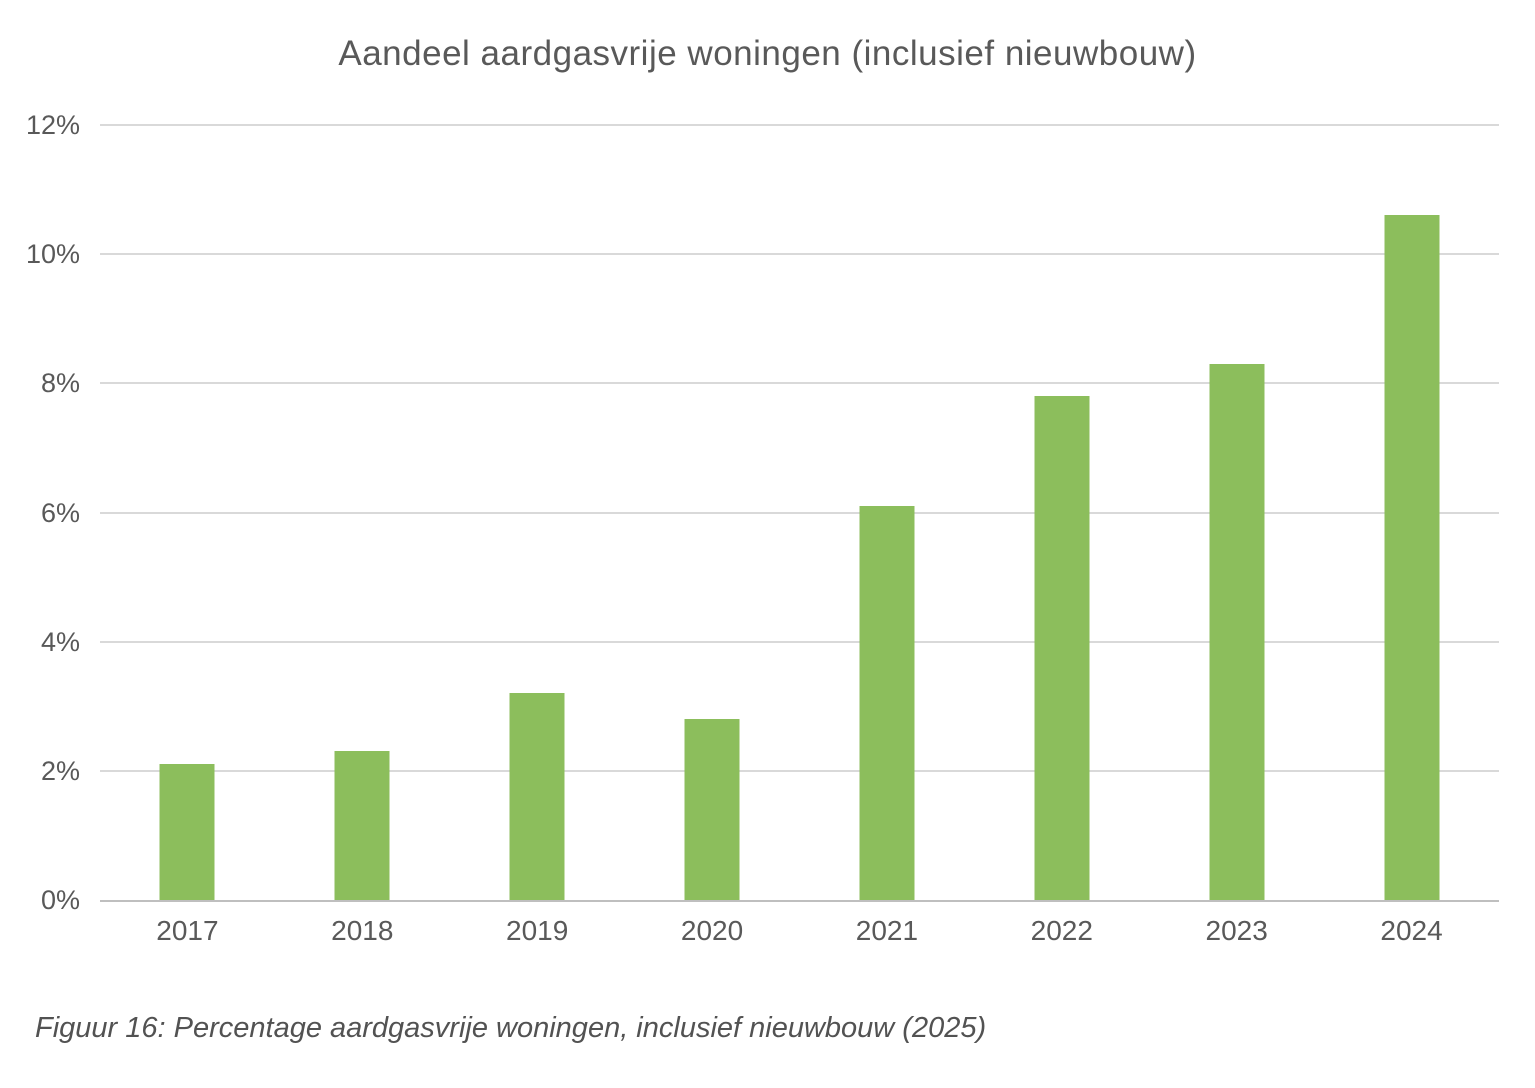 Image resolution: width=1535 pixels, height=1088 pixels. I want to click on gridline-6%, so click(799, 512).